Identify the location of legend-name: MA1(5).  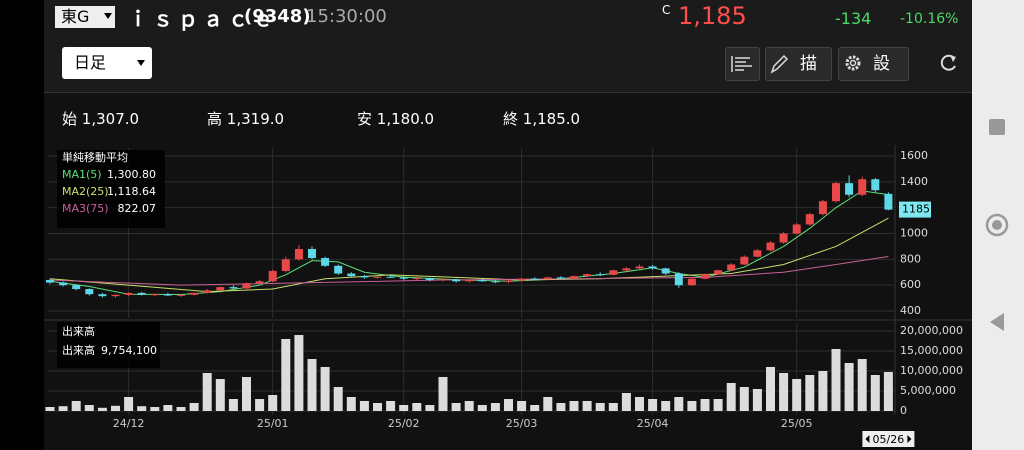
(82, 174).